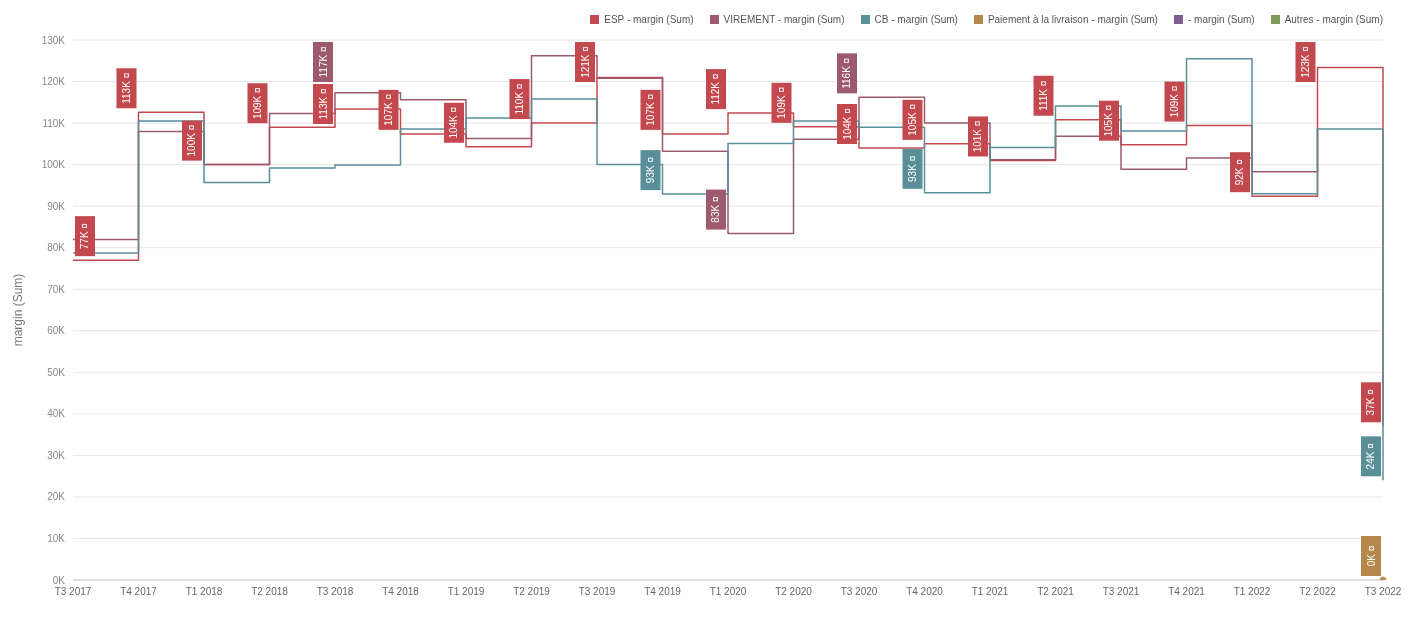 Image resolution: width=1411 pixels, height=621 pixels. Describe the element at coordinates (519, 99) in the screenshot. I see `data-label: 110K ¤` at that location.